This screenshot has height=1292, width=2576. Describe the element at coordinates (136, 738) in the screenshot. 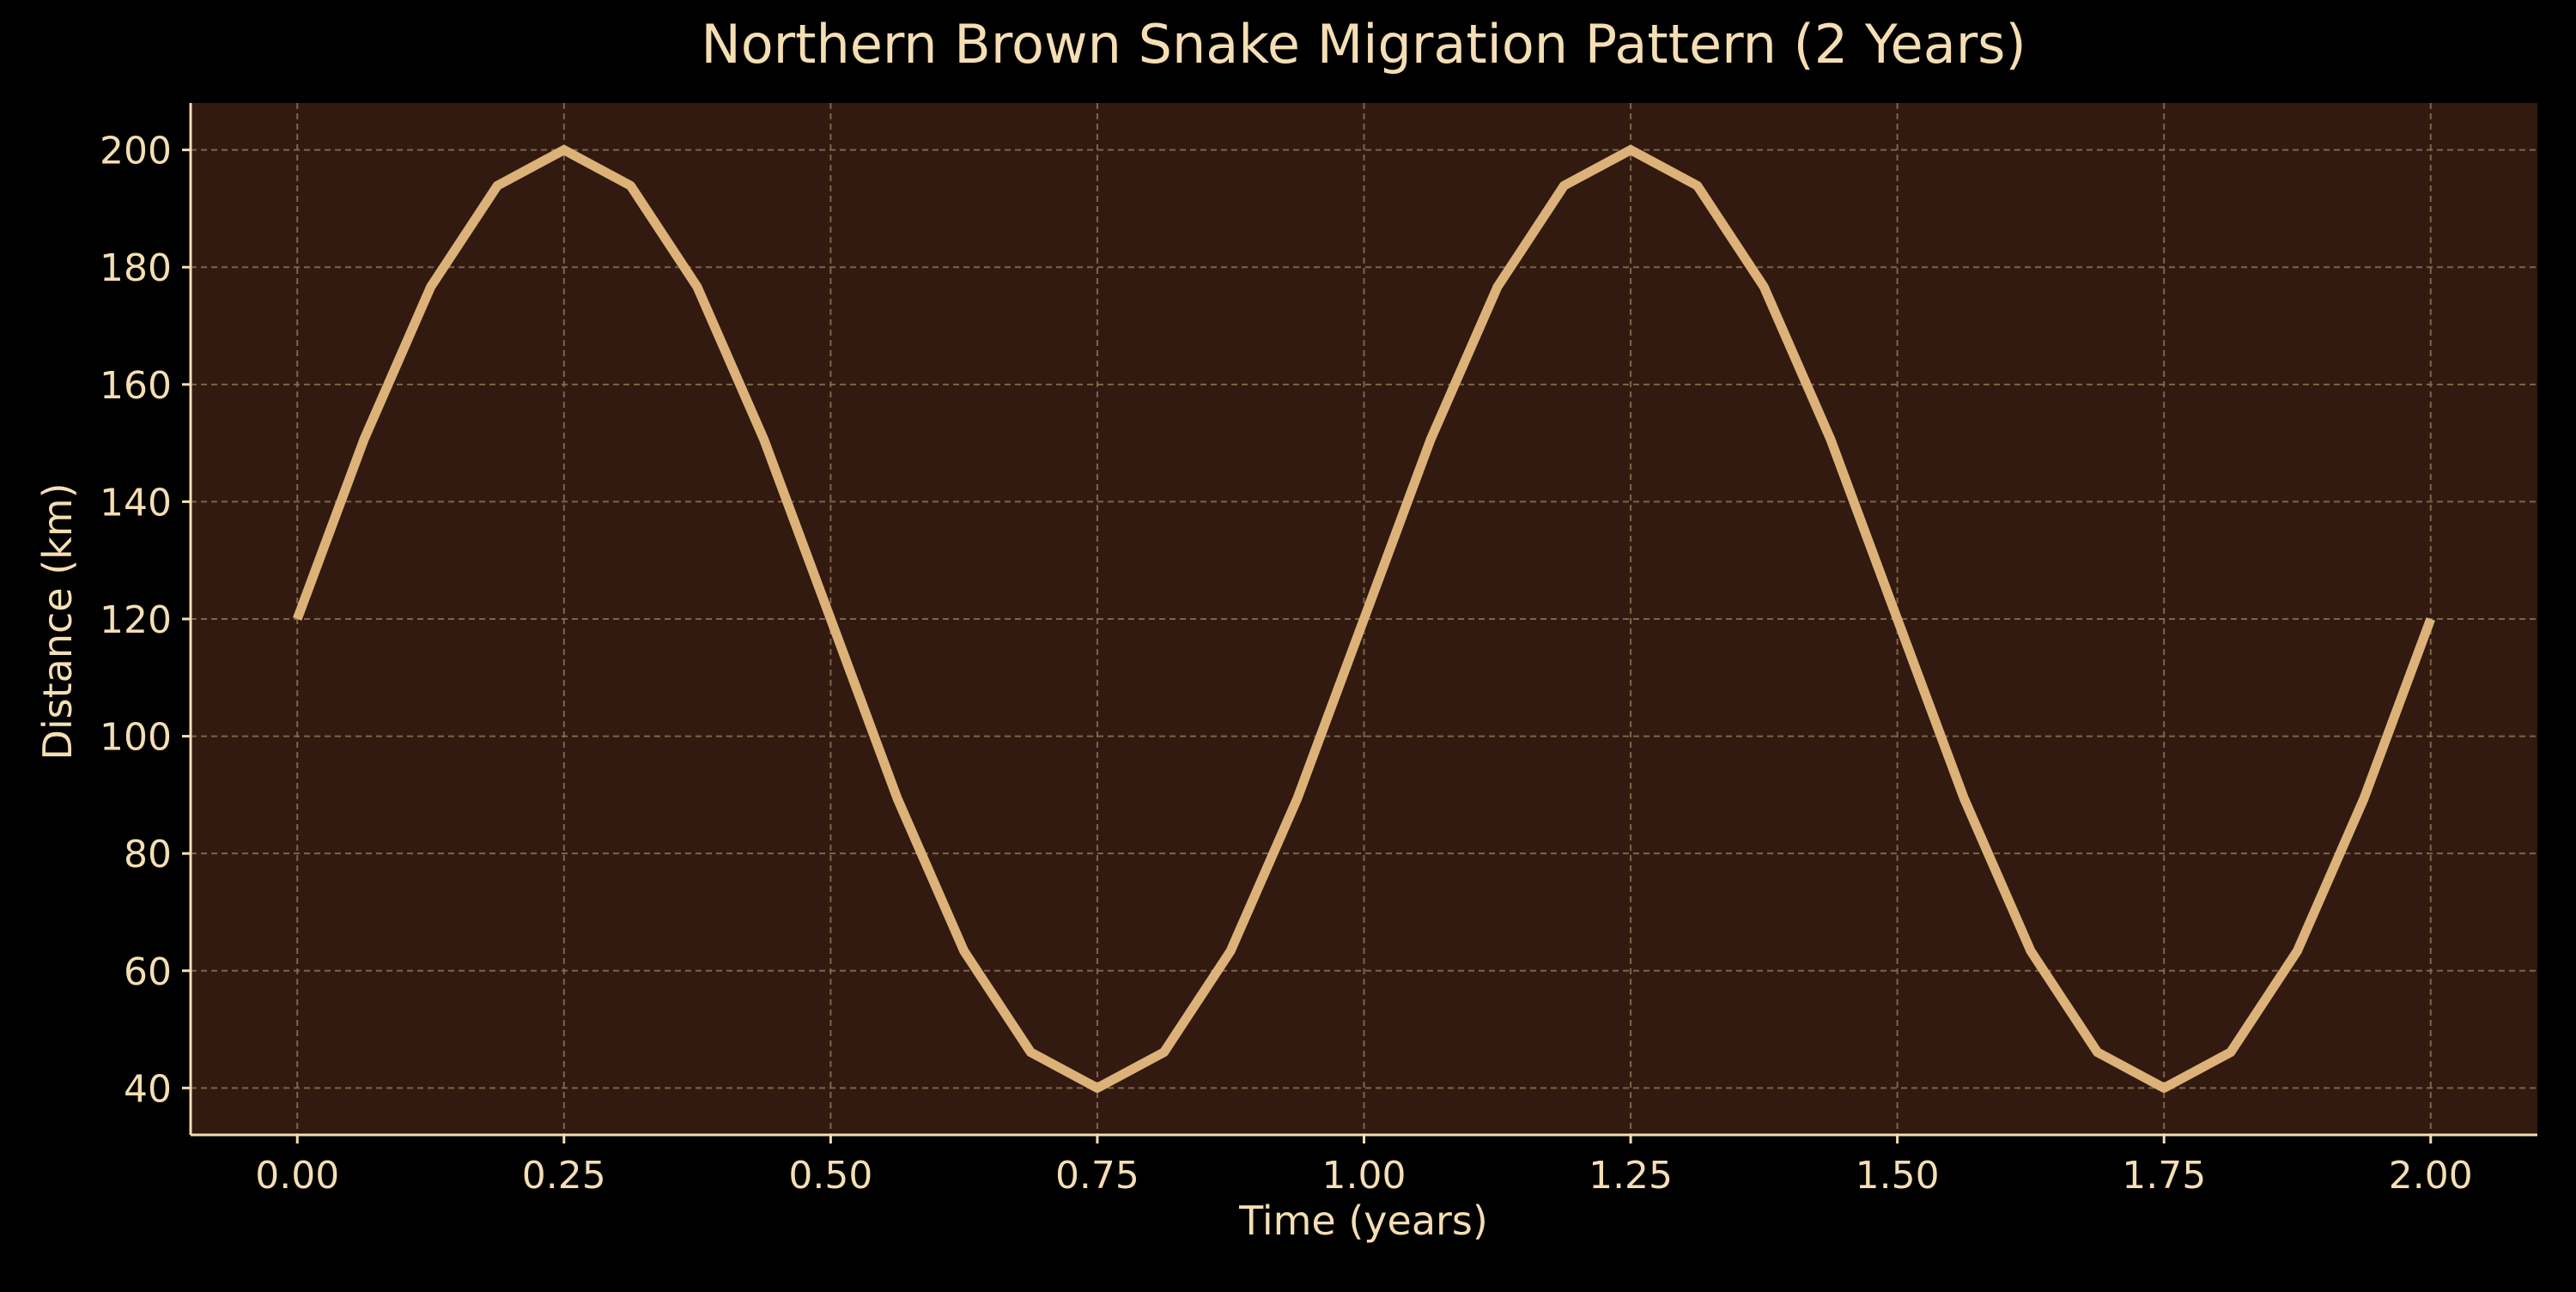

I see `y-tick-label: 100` at that location.